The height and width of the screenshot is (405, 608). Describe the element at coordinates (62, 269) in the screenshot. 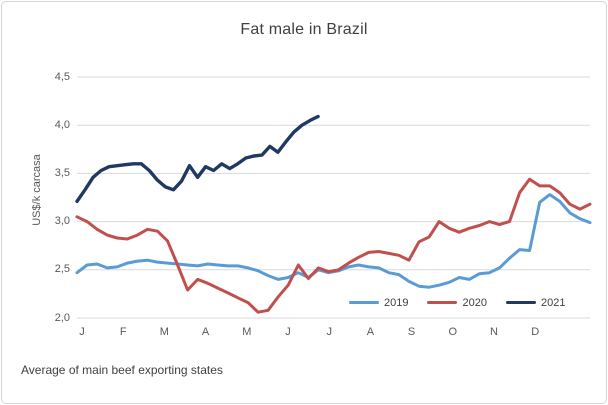

I see `y-tick-label: 2,5` at that location.